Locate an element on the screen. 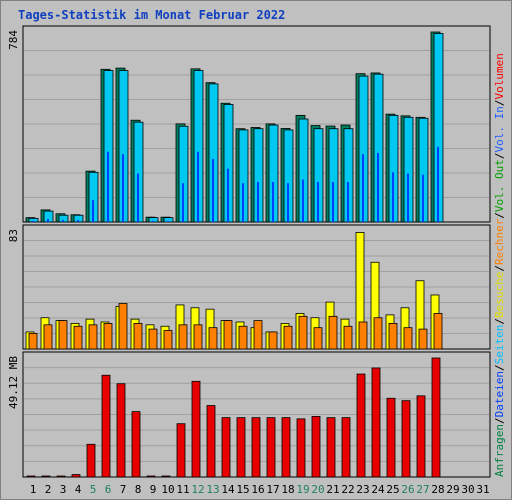 This screenshot has height=500, width=512. chart-title: Tages-Statistik im Monat Februar 2022 is located at coordinates (152, 15).